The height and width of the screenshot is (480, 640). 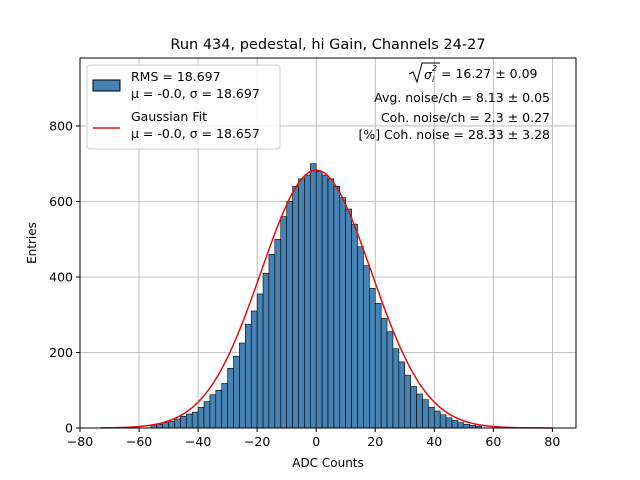 I want to click on legend-fit-label: Gaussian Fit, so click(x=169, y=116).